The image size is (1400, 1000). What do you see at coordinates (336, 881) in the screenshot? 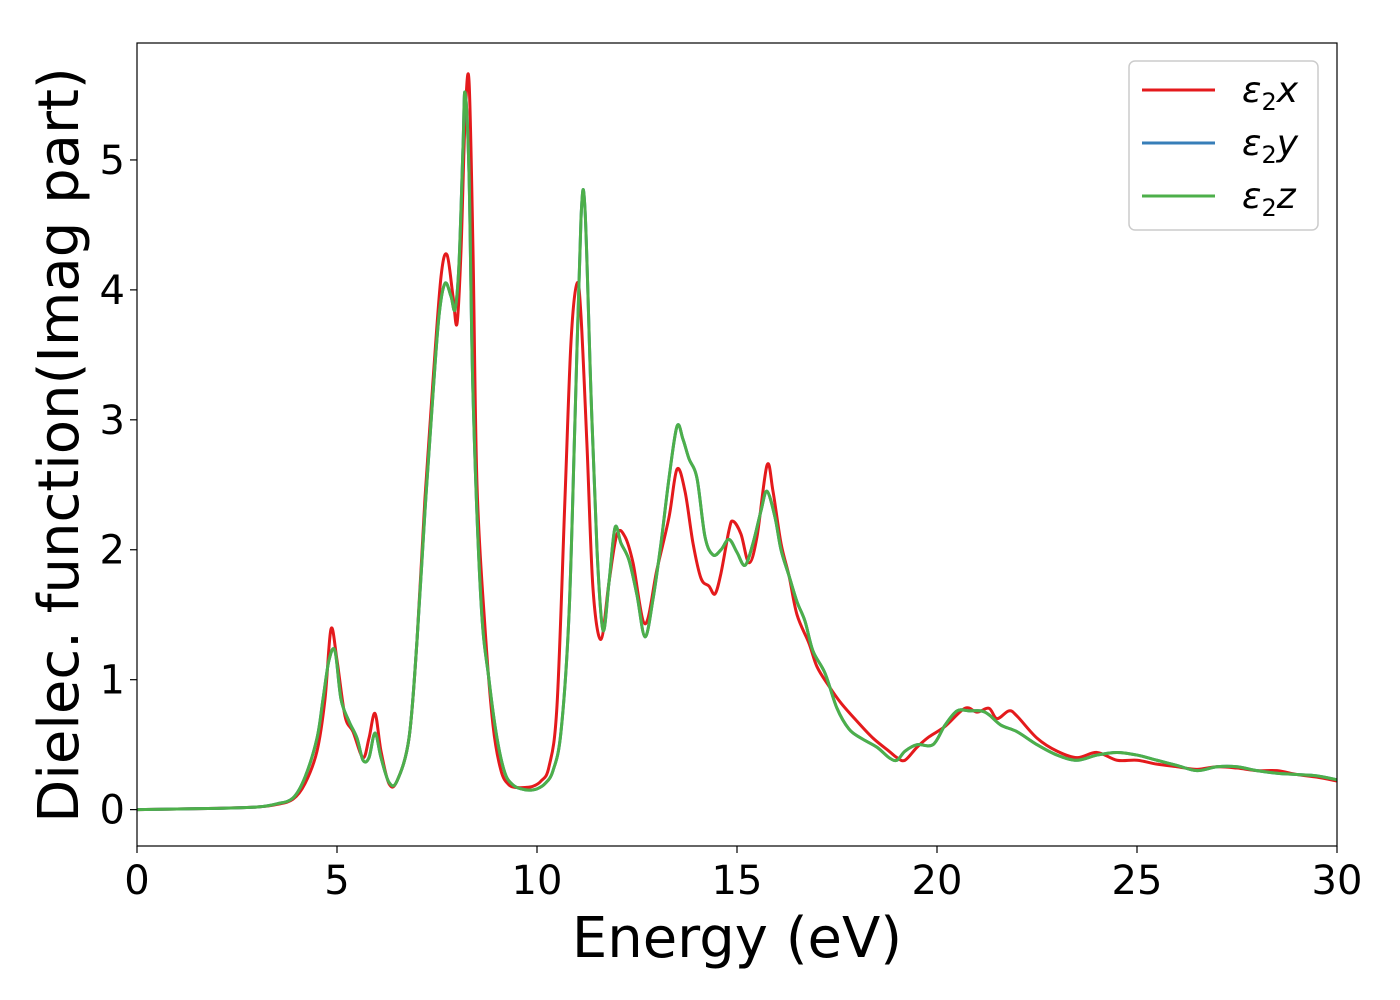
I see `x-tick-label: 5` at bounding box center [336, 881].